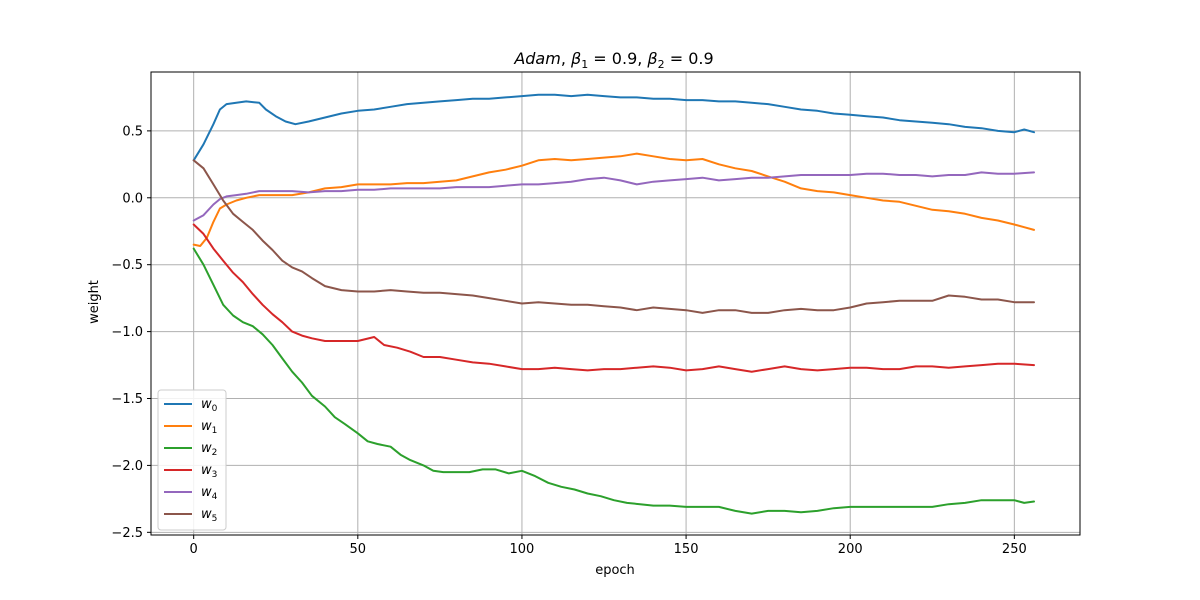 This screenshot has width=1200, height=600. Describe the element at coordinates (194, 549) in the screenshot. I see `x-tick-label: 0` at that location.